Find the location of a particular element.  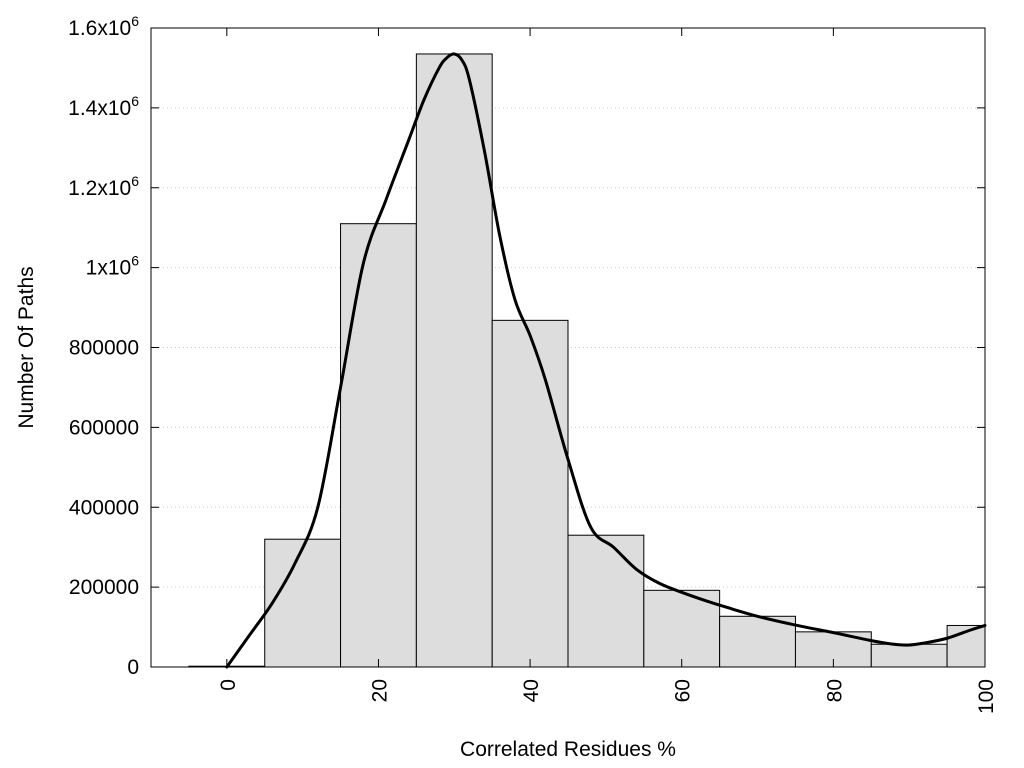

y-tick-label: 0 is located at coordinates (133, 667).